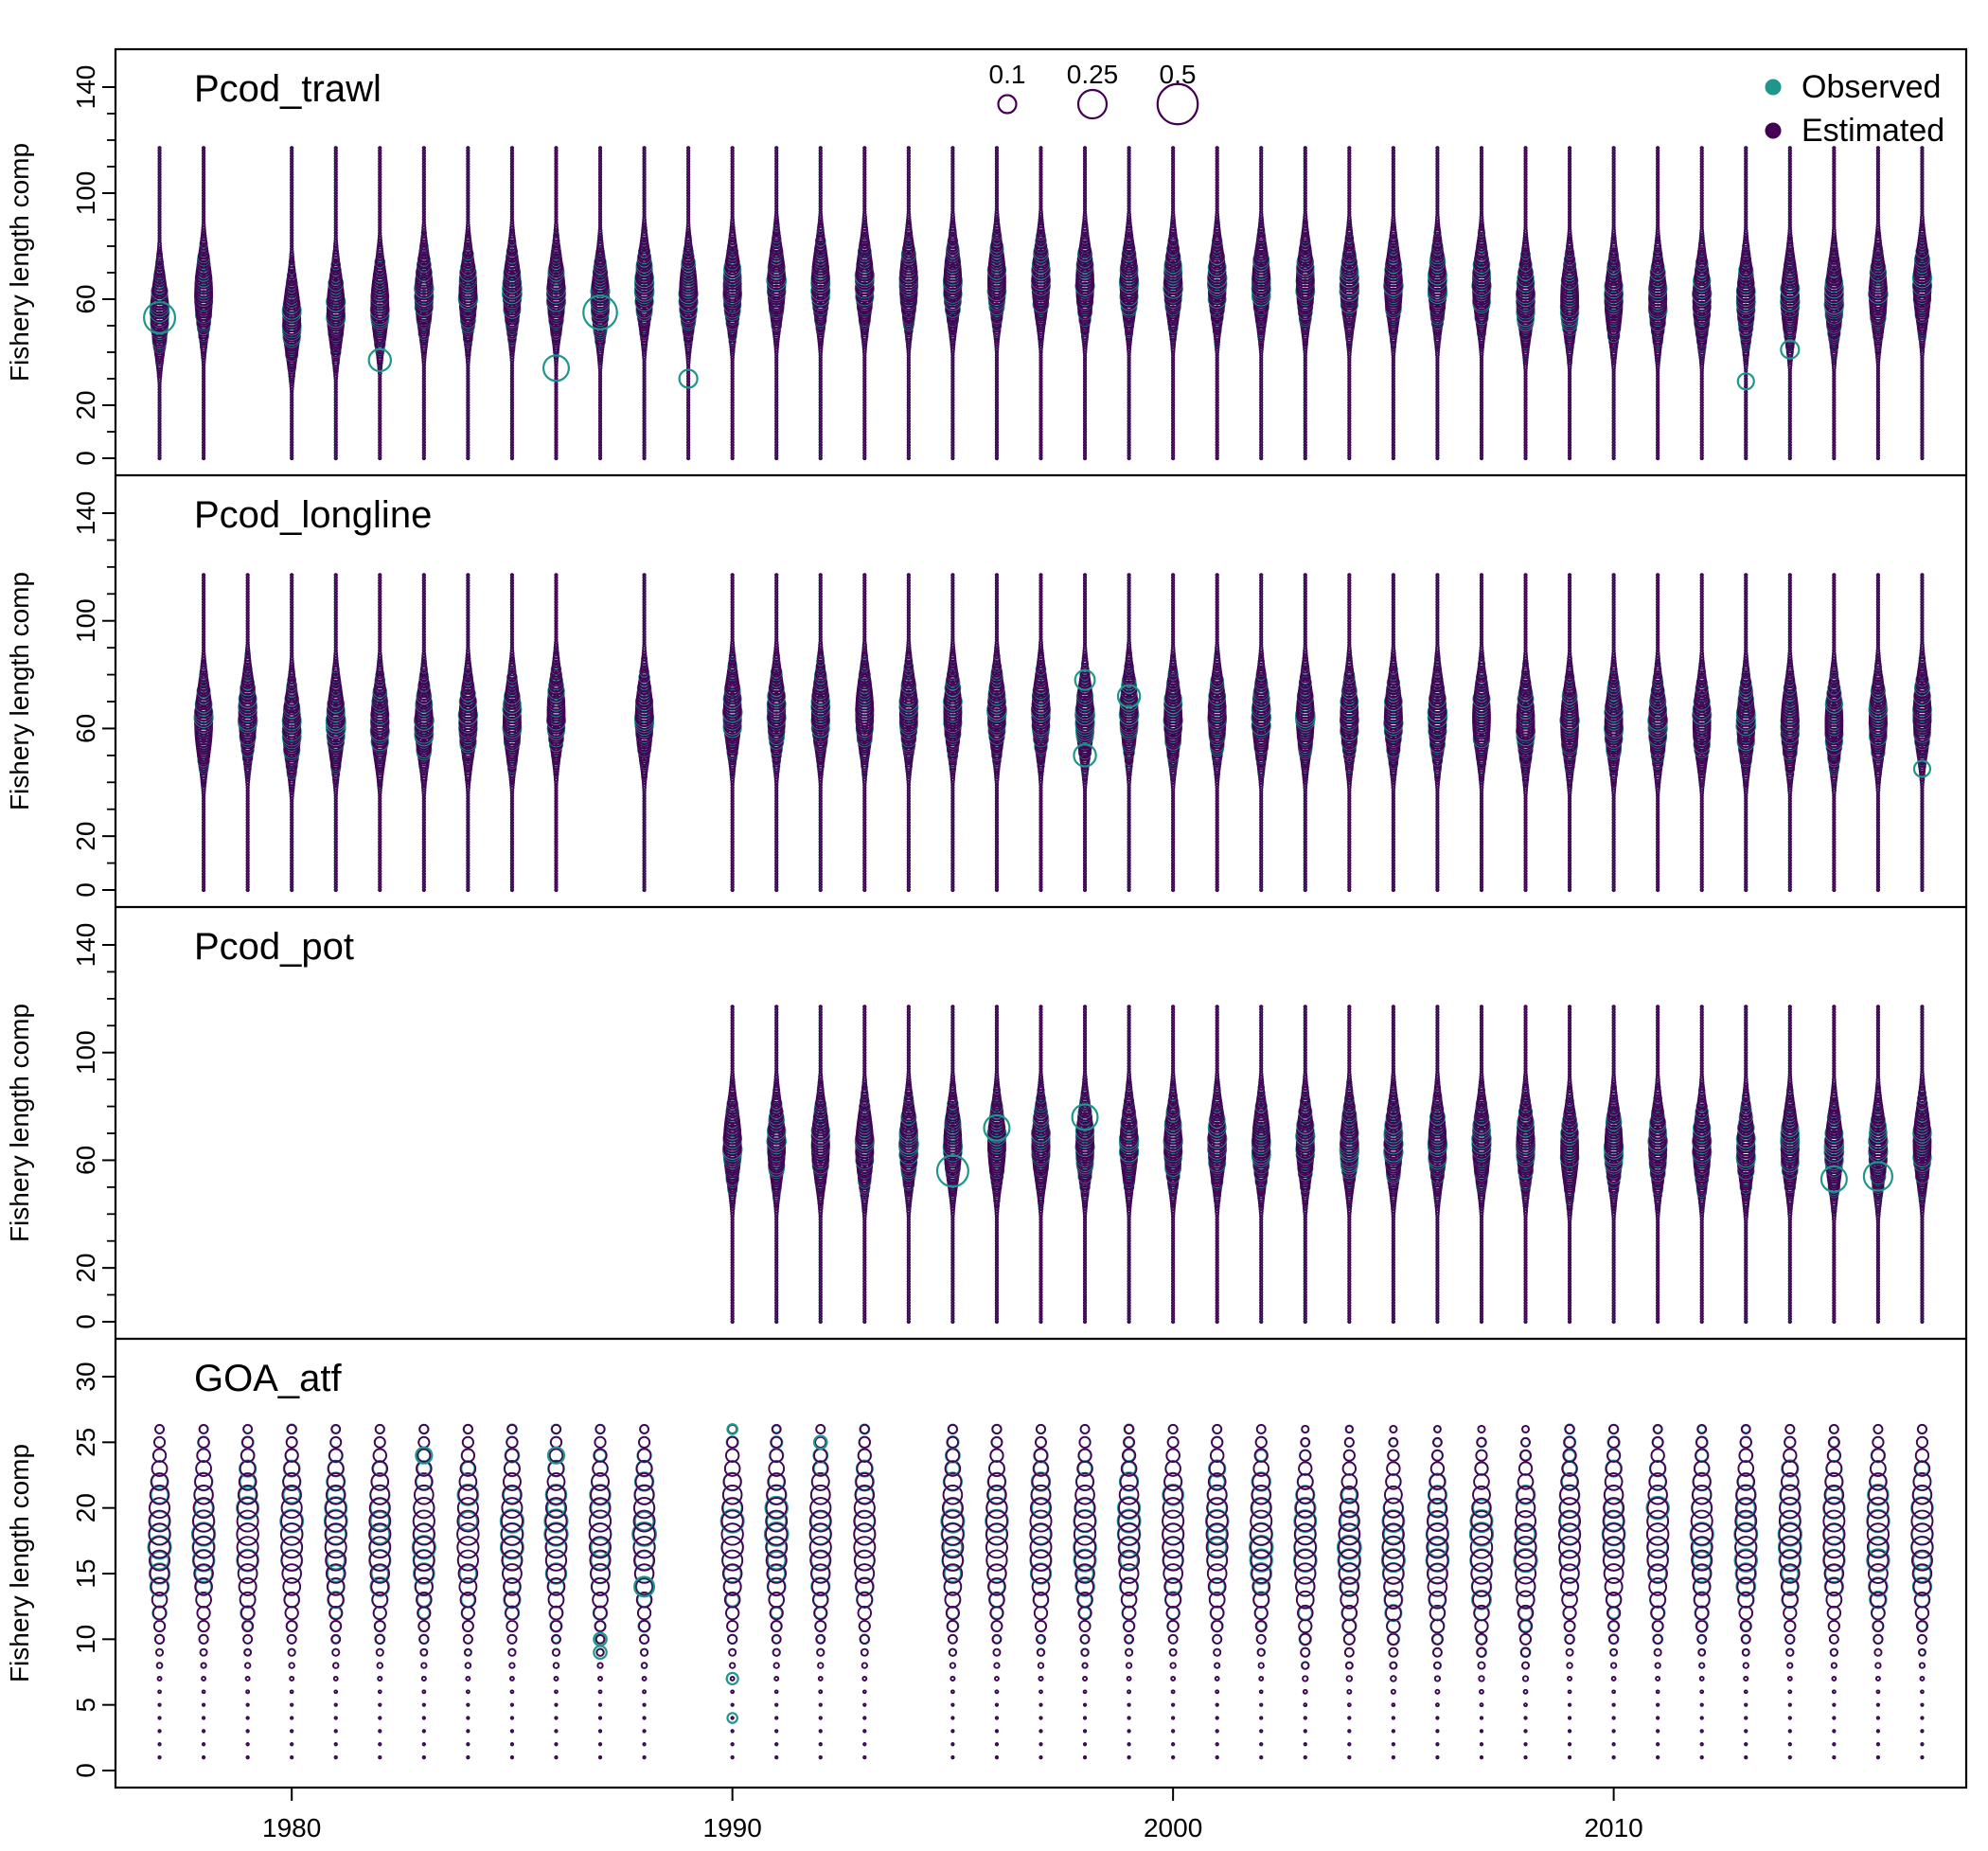  I want to click on y-tick-label: 140, so click(85, 87).